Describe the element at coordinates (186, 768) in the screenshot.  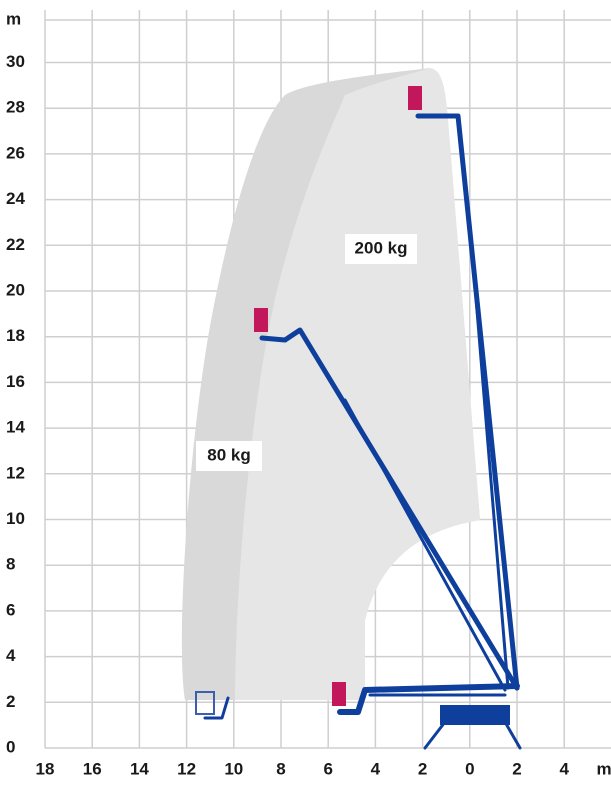
I see `x-label: 12` at that location.